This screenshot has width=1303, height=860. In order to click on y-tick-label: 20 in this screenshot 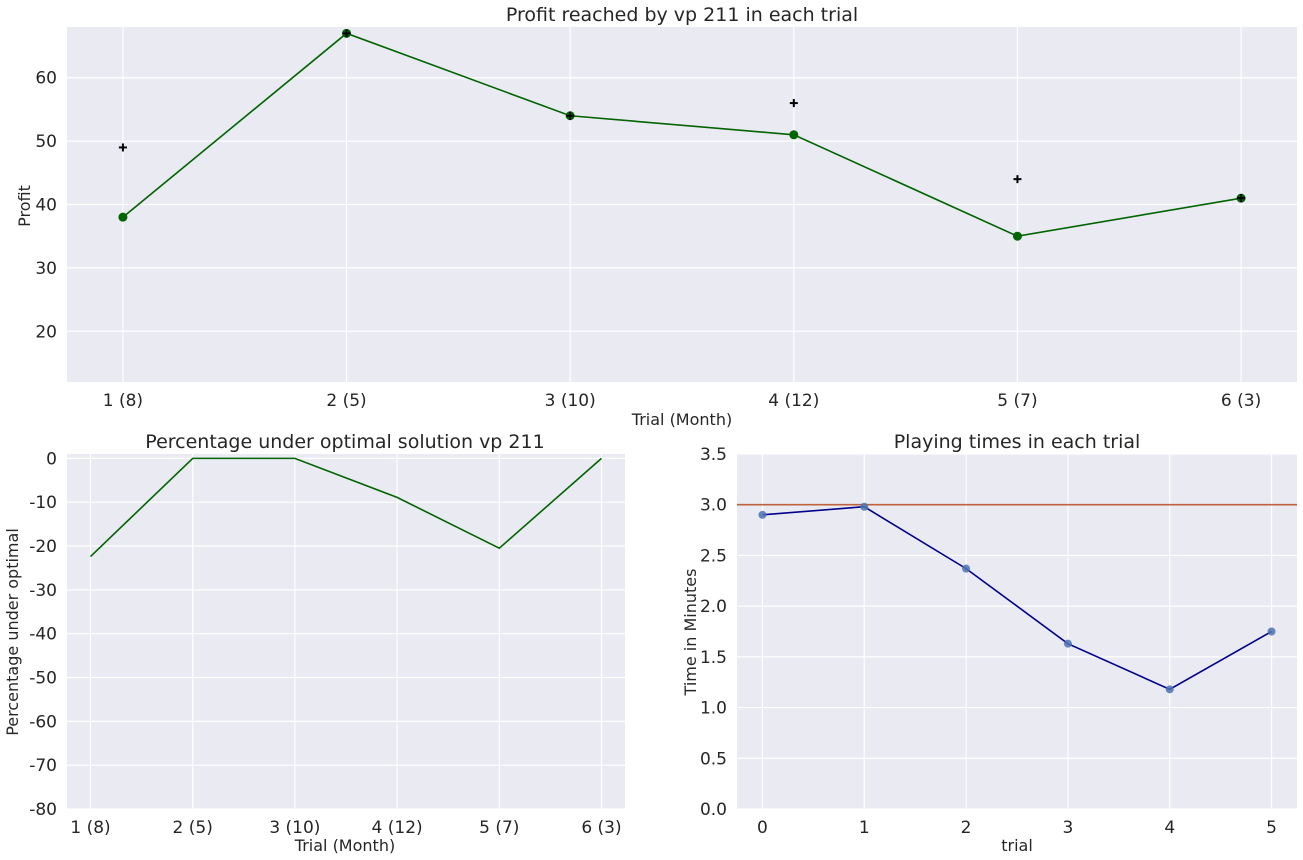, I will do `click(46, 332)`.